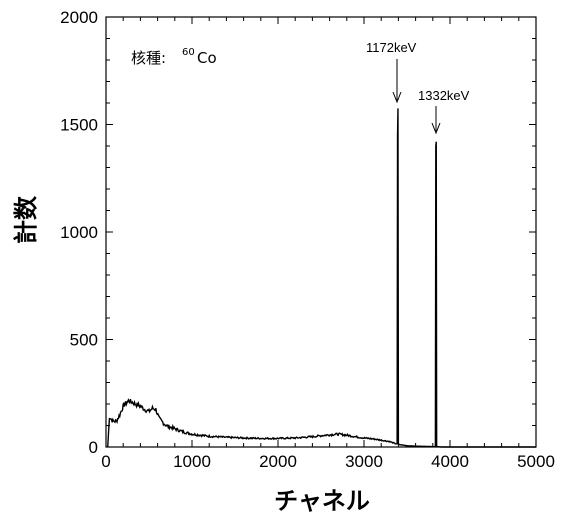  I want to click on peak-annotation-1172: 1172keV, so click(391, 72).